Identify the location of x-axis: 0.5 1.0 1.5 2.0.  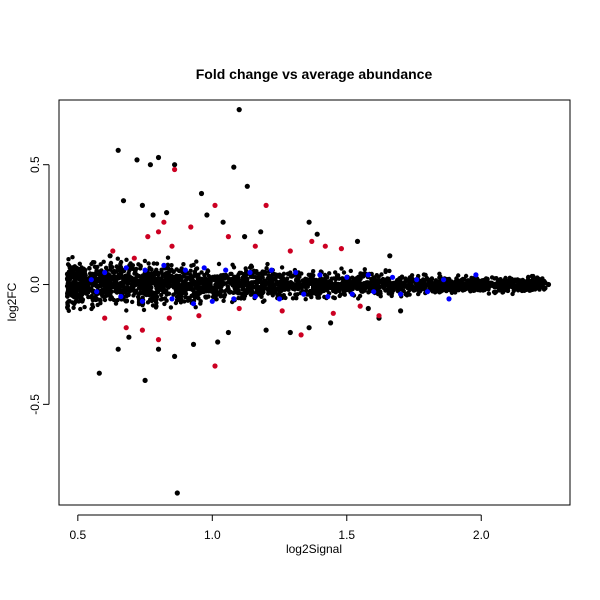
(279, 528).